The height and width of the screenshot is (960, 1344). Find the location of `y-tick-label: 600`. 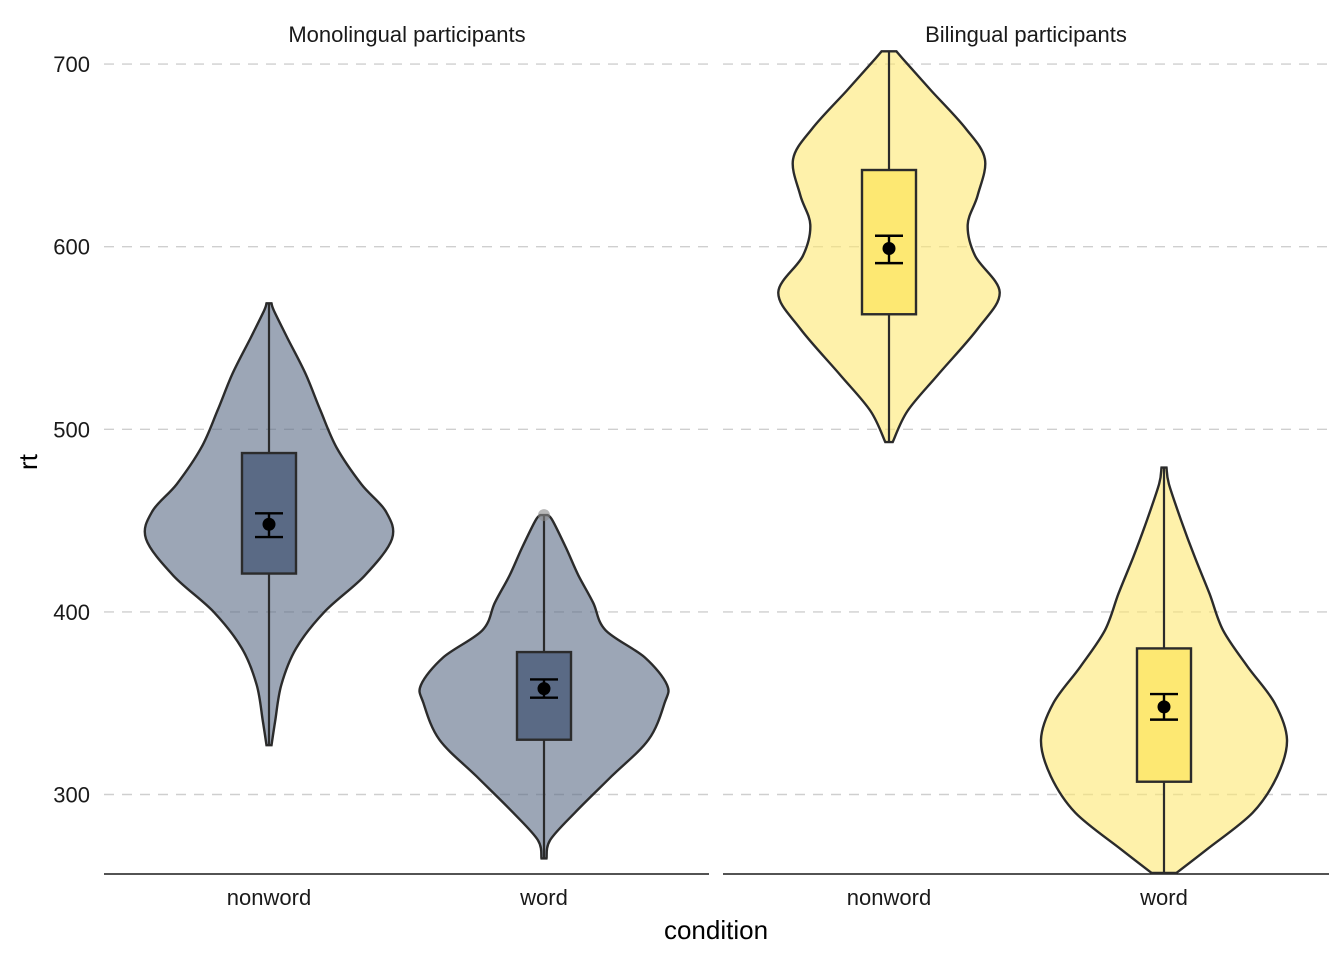

y-tick-label: 600 is located at coordinates (71, 247).